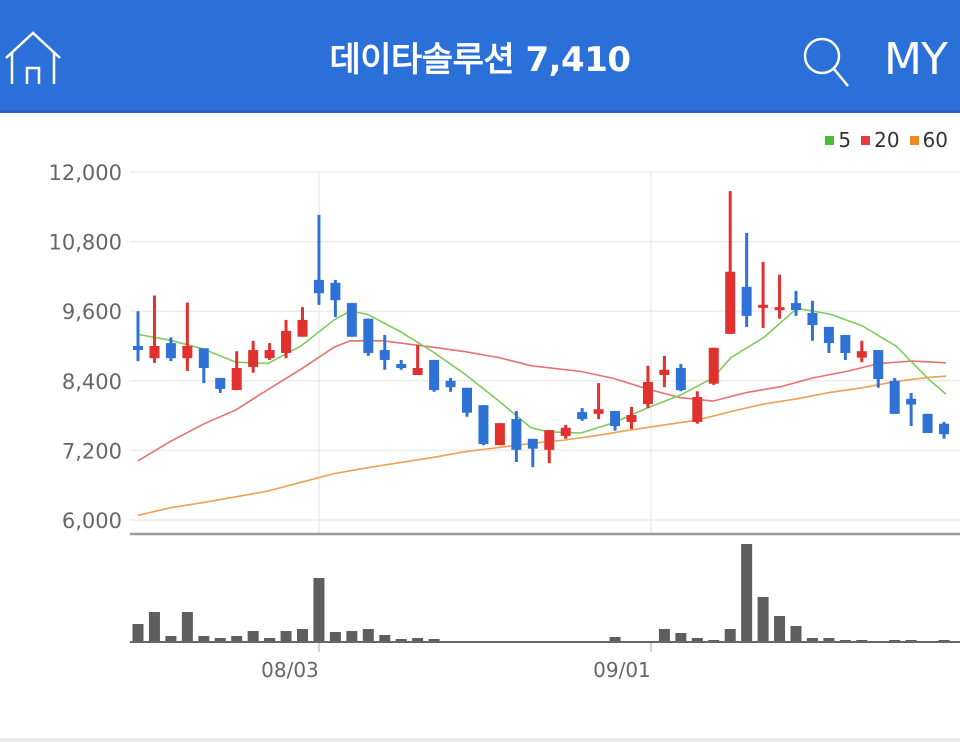 The image size is (960, 742). I want to click on legend-ma20: 20, so click(880, 140).